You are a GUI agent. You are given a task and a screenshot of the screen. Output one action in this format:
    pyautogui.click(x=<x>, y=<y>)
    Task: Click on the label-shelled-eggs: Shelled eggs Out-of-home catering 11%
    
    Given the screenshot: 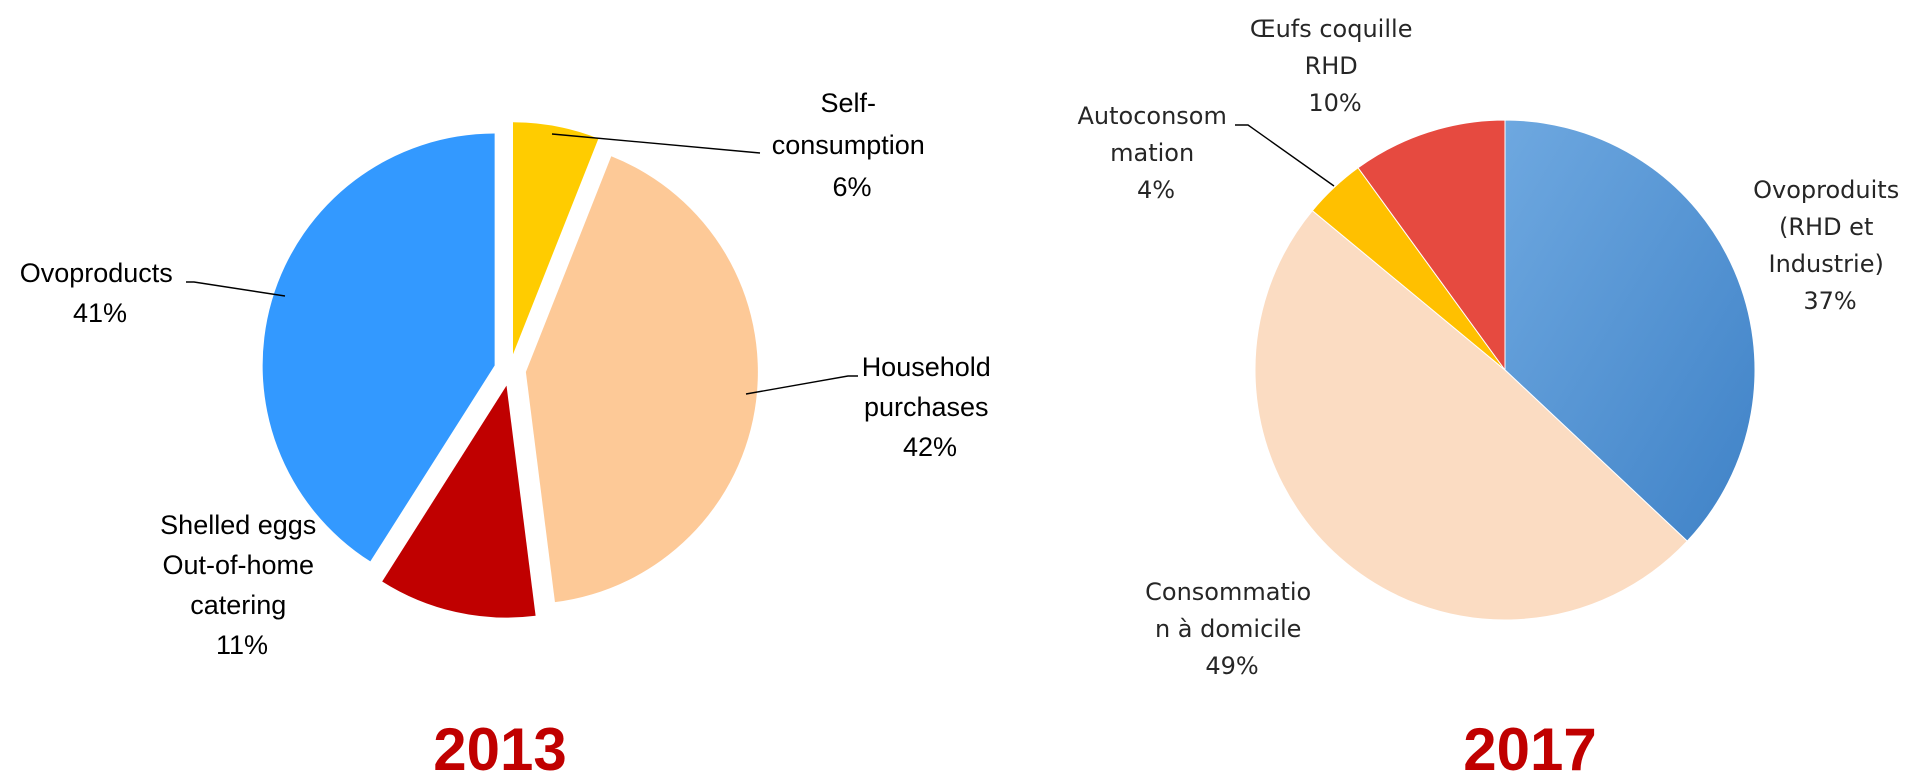 What is the action you would take?
    pyautogui.click(x=242, y=585)
    